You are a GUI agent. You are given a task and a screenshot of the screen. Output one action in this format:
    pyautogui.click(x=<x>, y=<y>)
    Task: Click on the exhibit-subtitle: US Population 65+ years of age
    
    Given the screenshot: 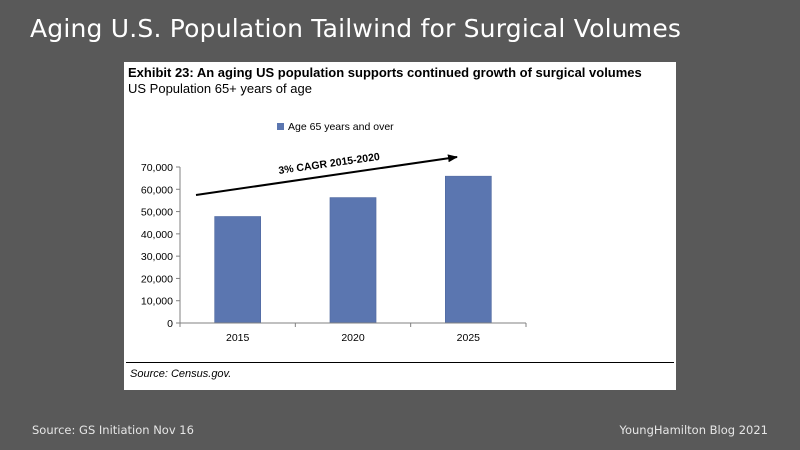 What is the action you would take?
    pyautogui.click(x=220, y=88)
    